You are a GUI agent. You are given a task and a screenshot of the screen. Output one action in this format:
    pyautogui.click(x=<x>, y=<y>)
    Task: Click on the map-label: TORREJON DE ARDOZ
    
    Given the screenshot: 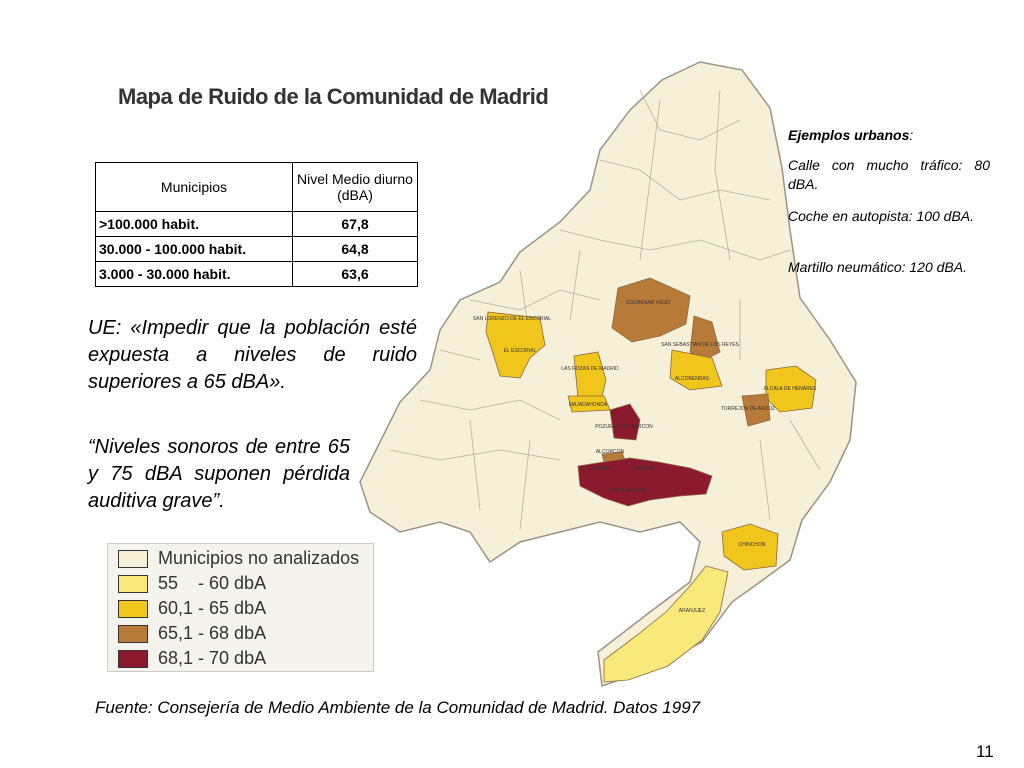 What is the action you would take?
    pyautogui.click(x=748, y=409)
    